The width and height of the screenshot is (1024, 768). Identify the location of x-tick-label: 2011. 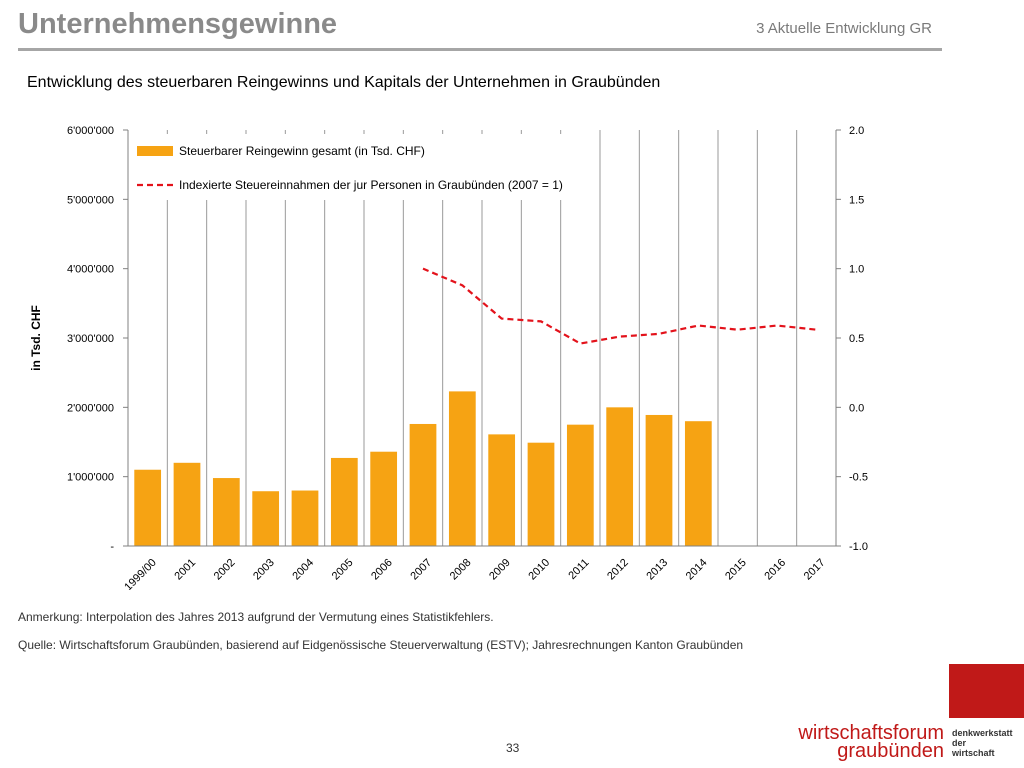
(578, 569).